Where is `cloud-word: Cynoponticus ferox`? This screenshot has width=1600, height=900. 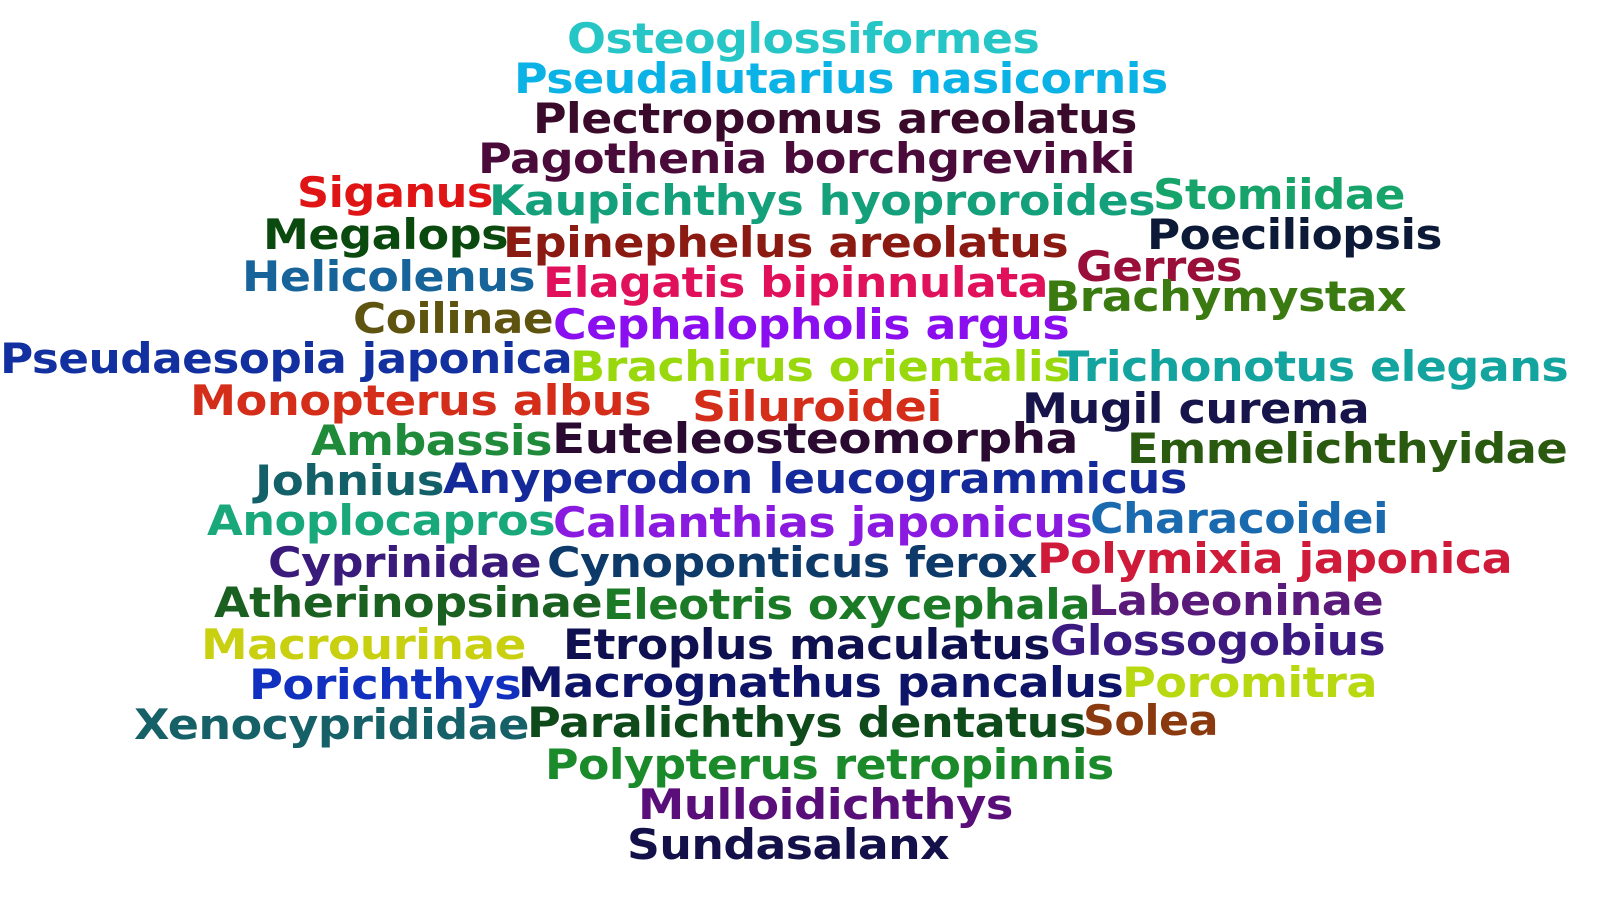
cloud-word: Cynoponticus ferox is located at coordinates (792, 562).